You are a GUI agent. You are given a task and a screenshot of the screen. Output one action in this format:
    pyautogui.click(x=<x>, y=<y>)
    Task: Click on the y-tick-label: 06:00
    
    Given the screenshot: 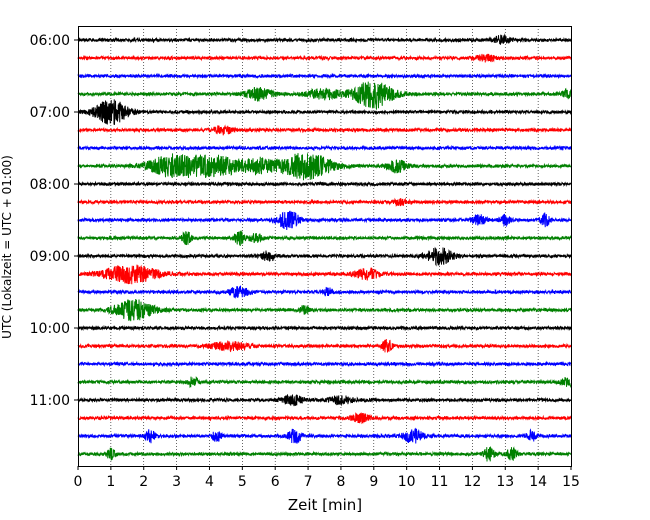 What is the action you would take?
    pyautogui.click(x=50, y=41)
    